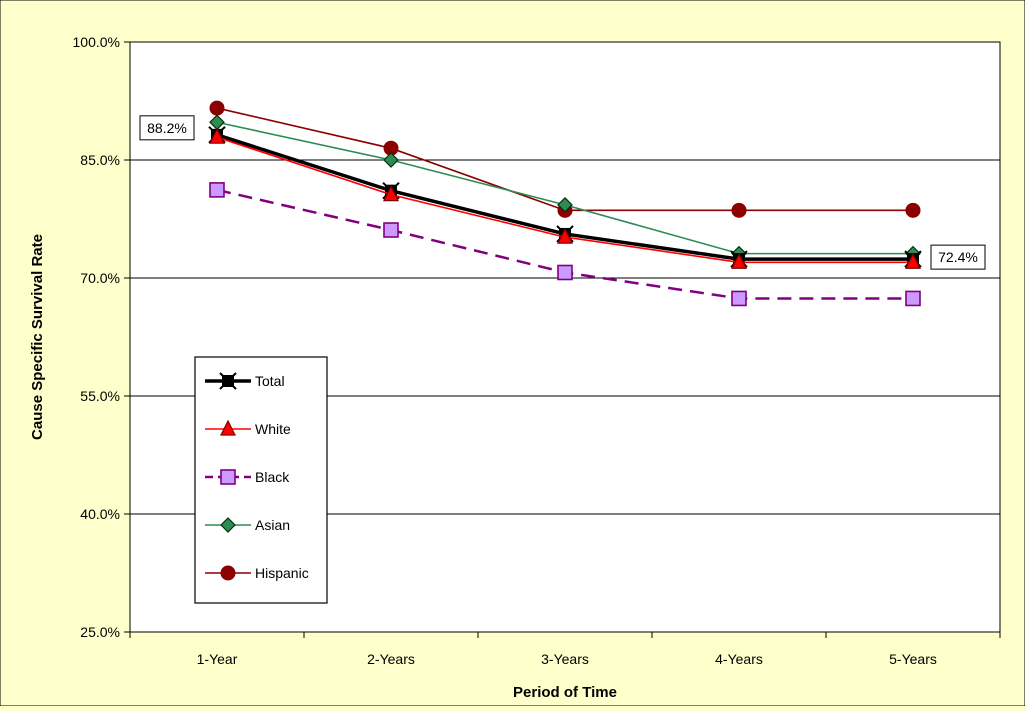  I want to click on legend-label-black: Black, so click(272, 477).